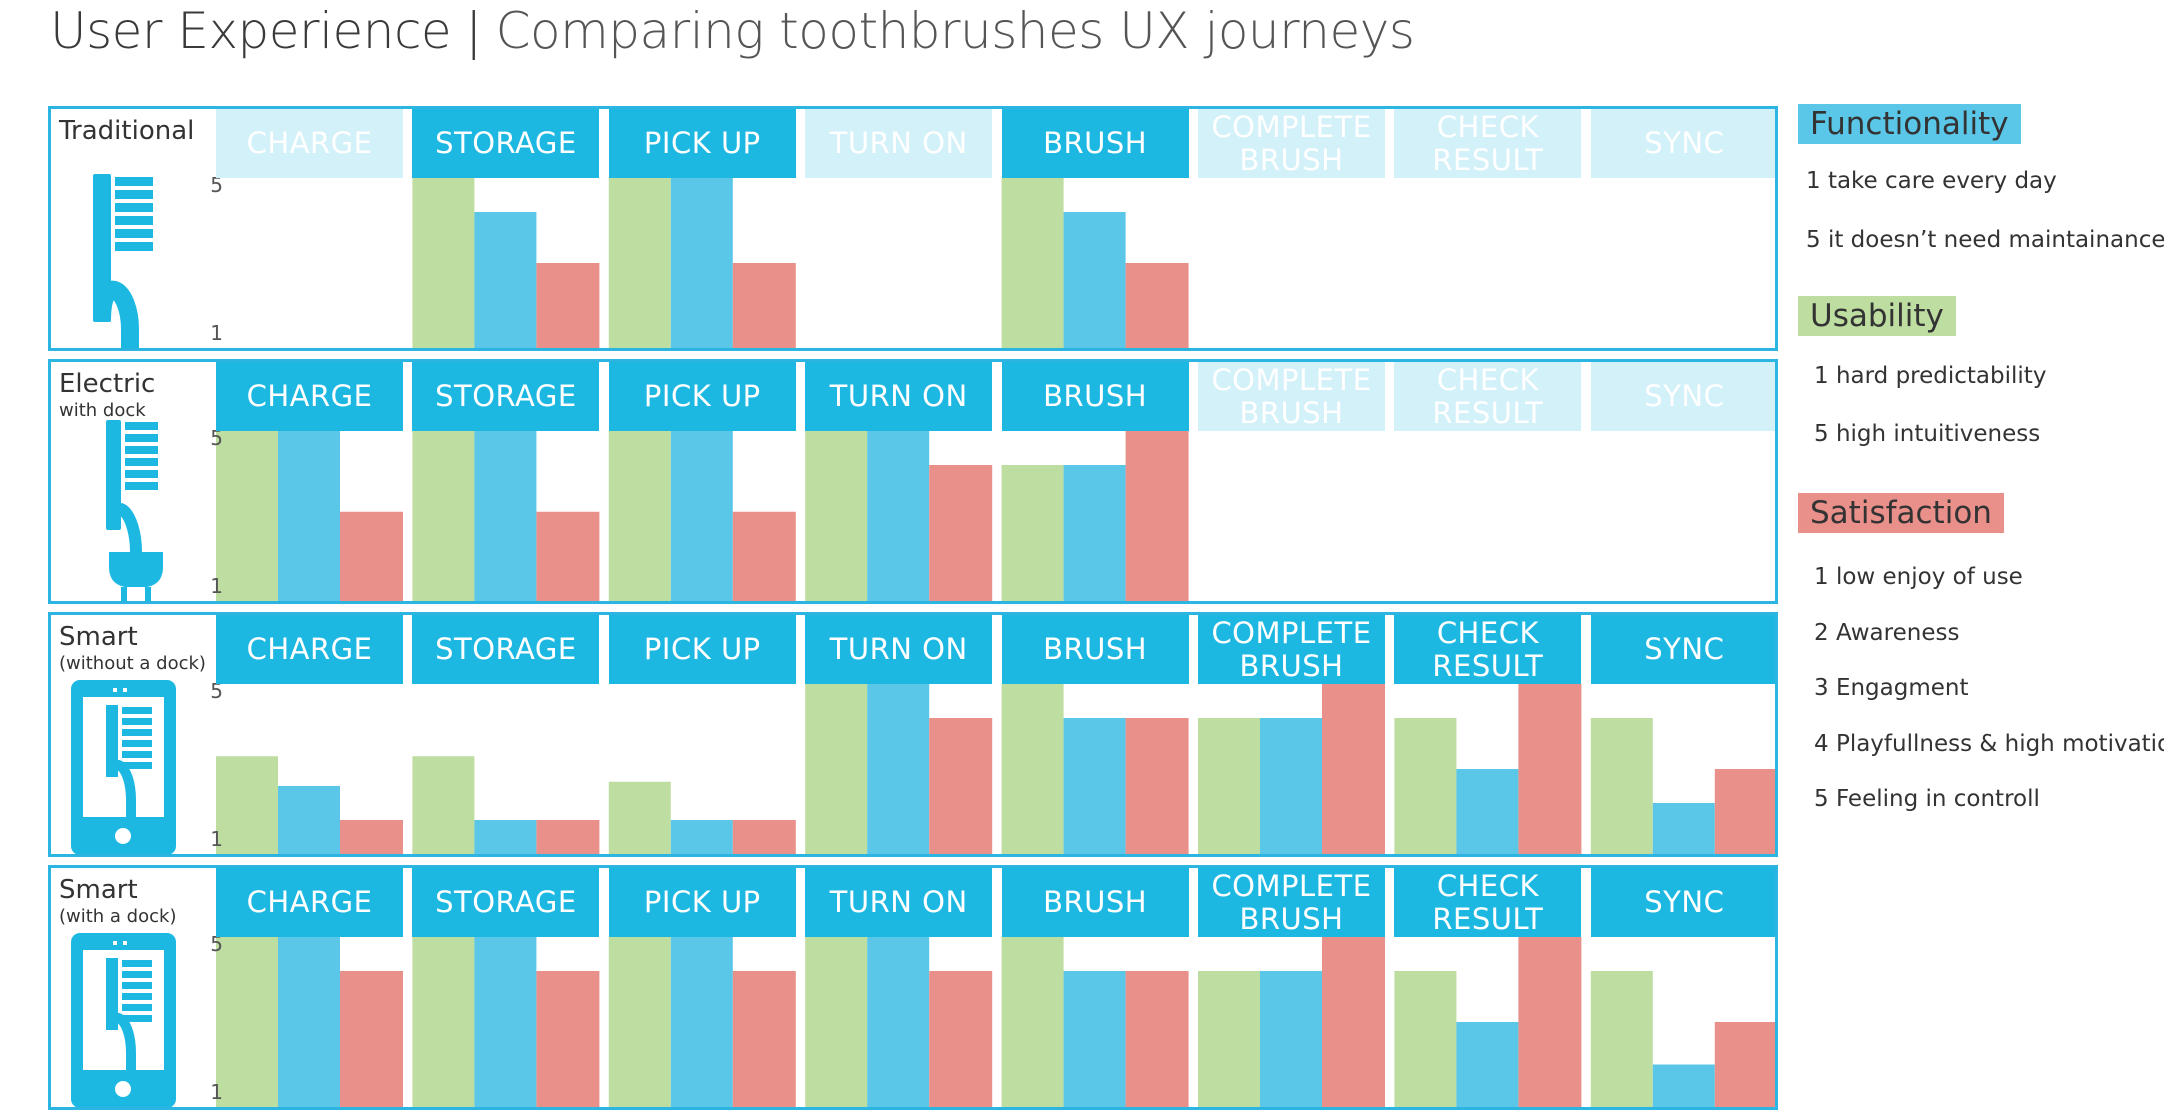  I want to click on stage-header: STORAGE, so click(506, 143).